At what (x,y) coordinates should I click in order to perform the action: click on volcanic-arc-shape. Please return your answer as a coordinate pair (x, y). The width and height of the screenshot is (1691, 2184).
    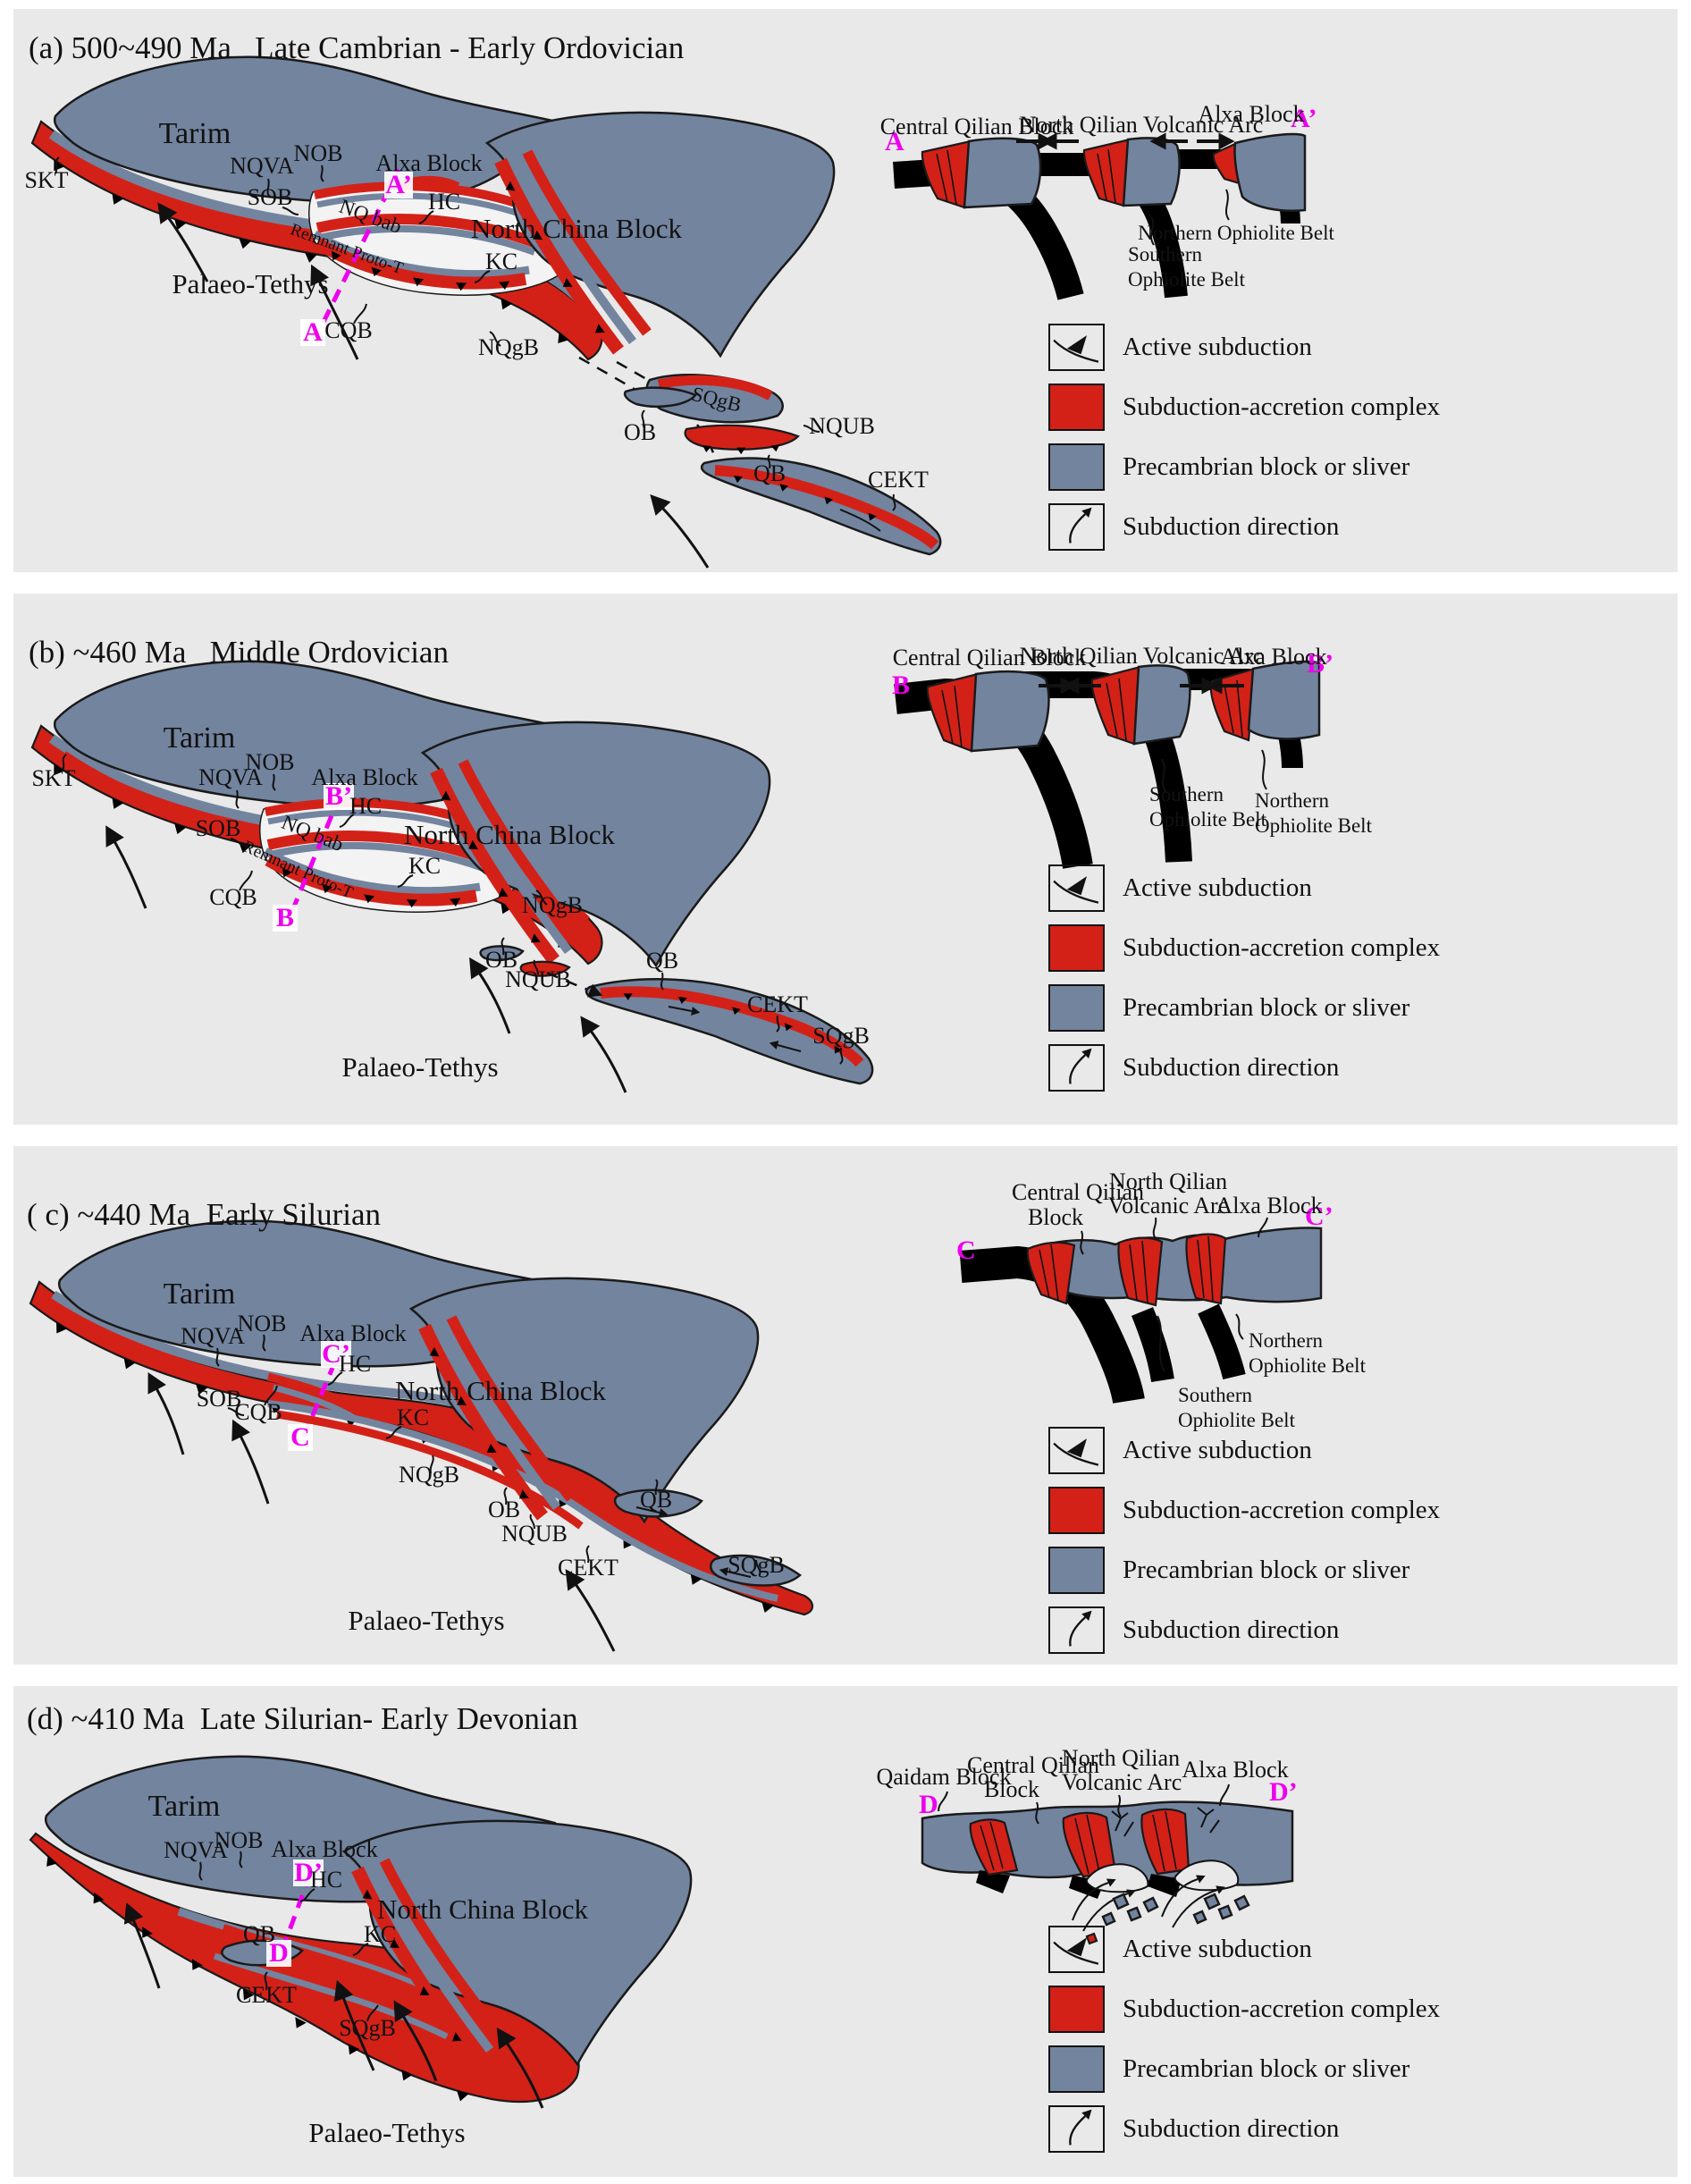
    Looking at the image, I should click on (1151, 172).